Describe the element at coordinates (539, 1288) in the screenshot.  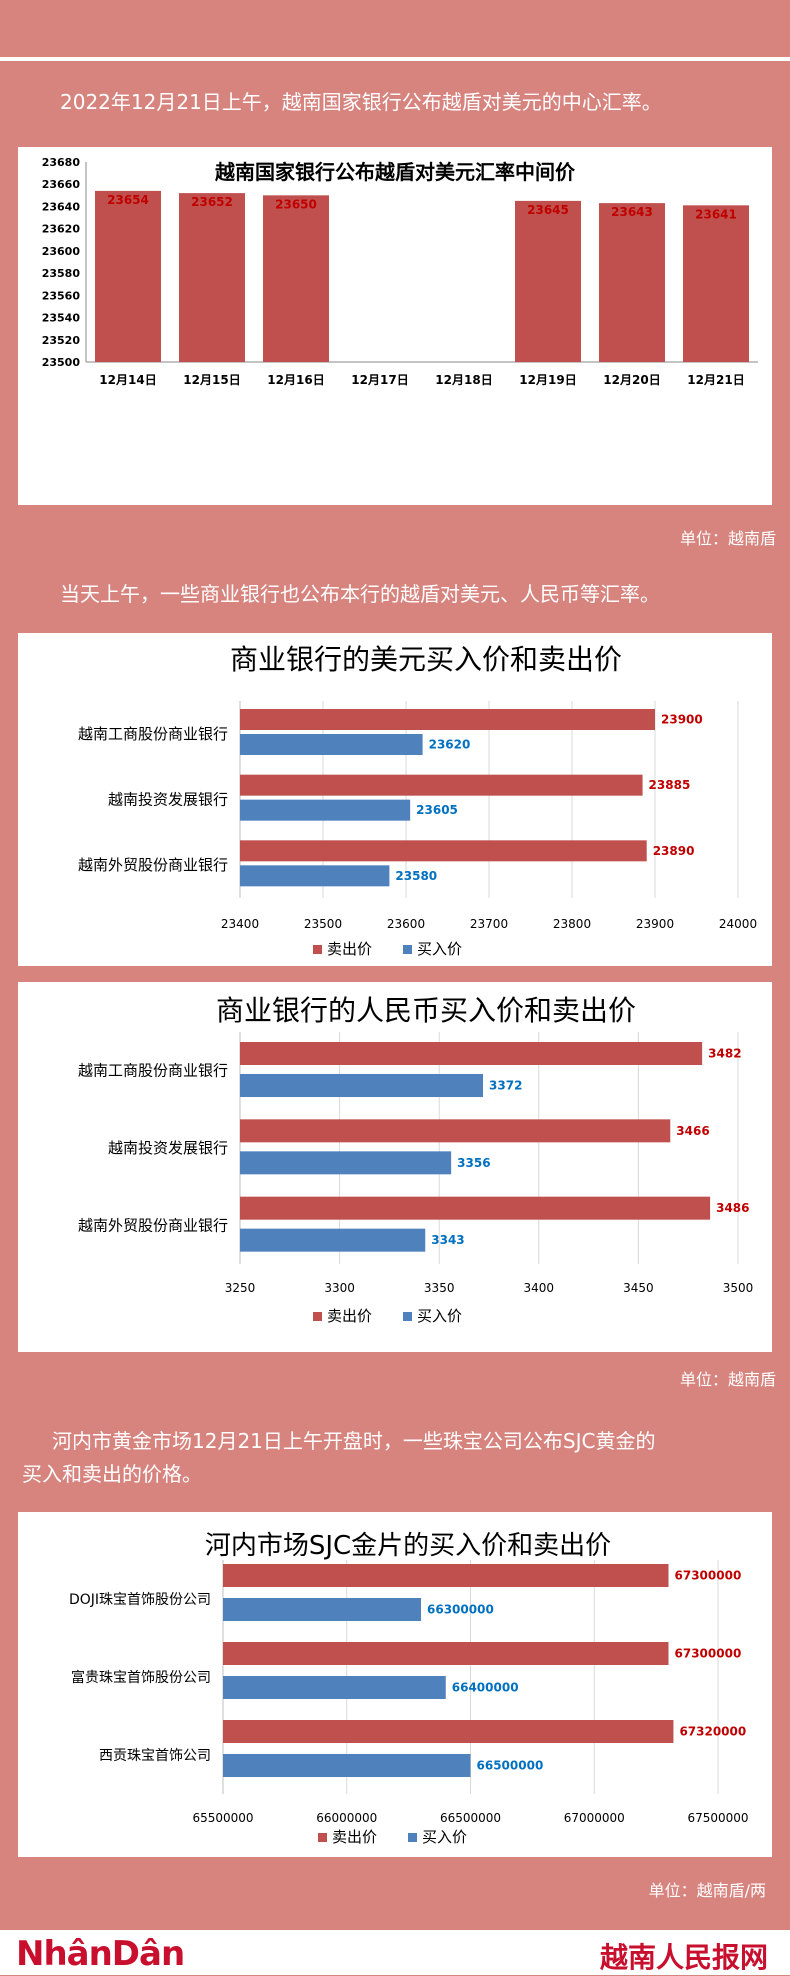
I see `x-tick-label: 3400` at that location.